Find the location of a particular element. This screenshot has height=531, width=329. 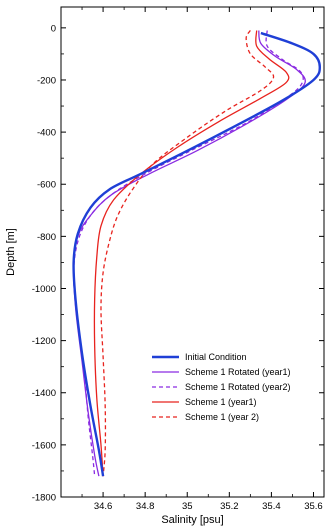

y-tick-label: -1800 is located at coordinates (44, 498).